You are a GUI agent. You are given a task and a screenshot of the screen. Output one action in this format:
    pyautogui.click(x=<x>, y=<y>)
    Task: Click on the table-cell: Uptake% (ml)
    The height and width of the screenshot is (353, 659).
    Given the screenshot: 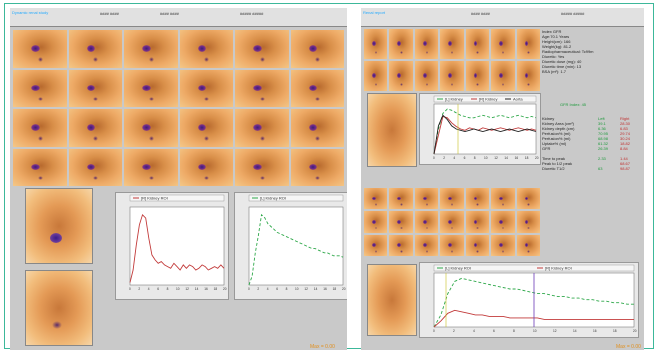 What is the action you would take?
    pyautogui.click(x=554, y=143)
    